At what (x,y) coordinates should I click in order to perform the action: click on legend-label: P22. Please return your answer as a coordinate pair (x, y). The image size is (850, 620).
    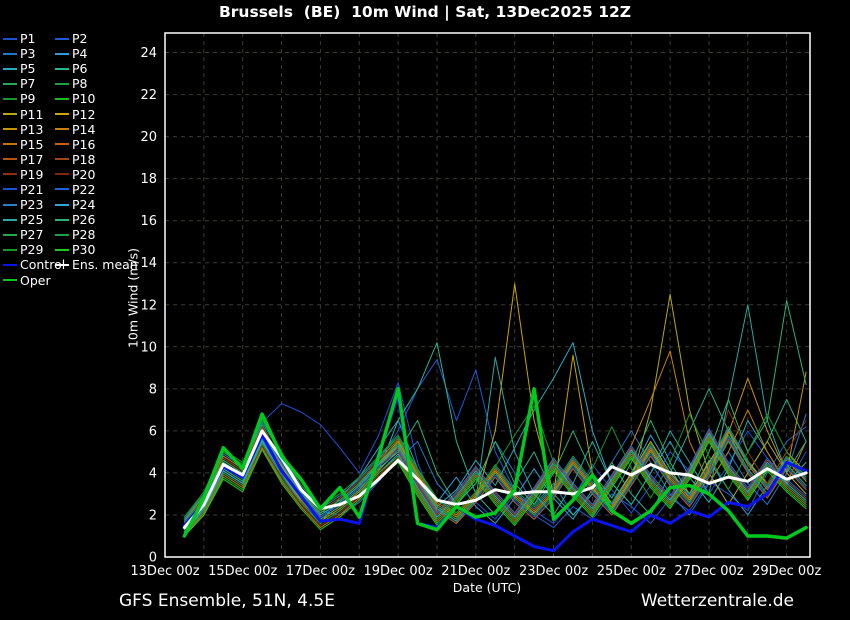
    Looking at the image, I should click on (84, 189).